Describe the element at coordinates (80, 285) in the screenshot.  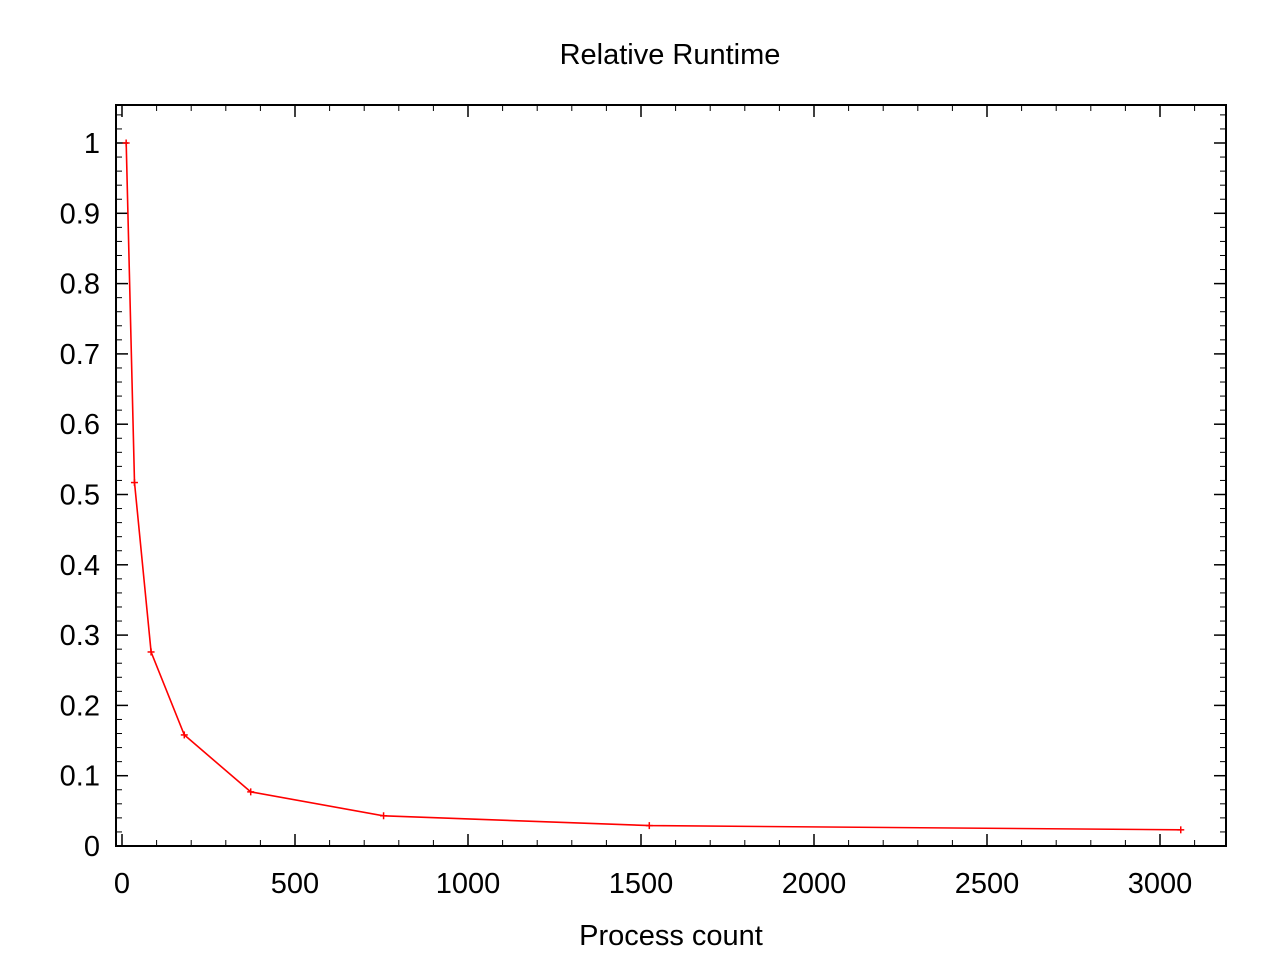
I see `y-tick-label: 0.8` at that location.